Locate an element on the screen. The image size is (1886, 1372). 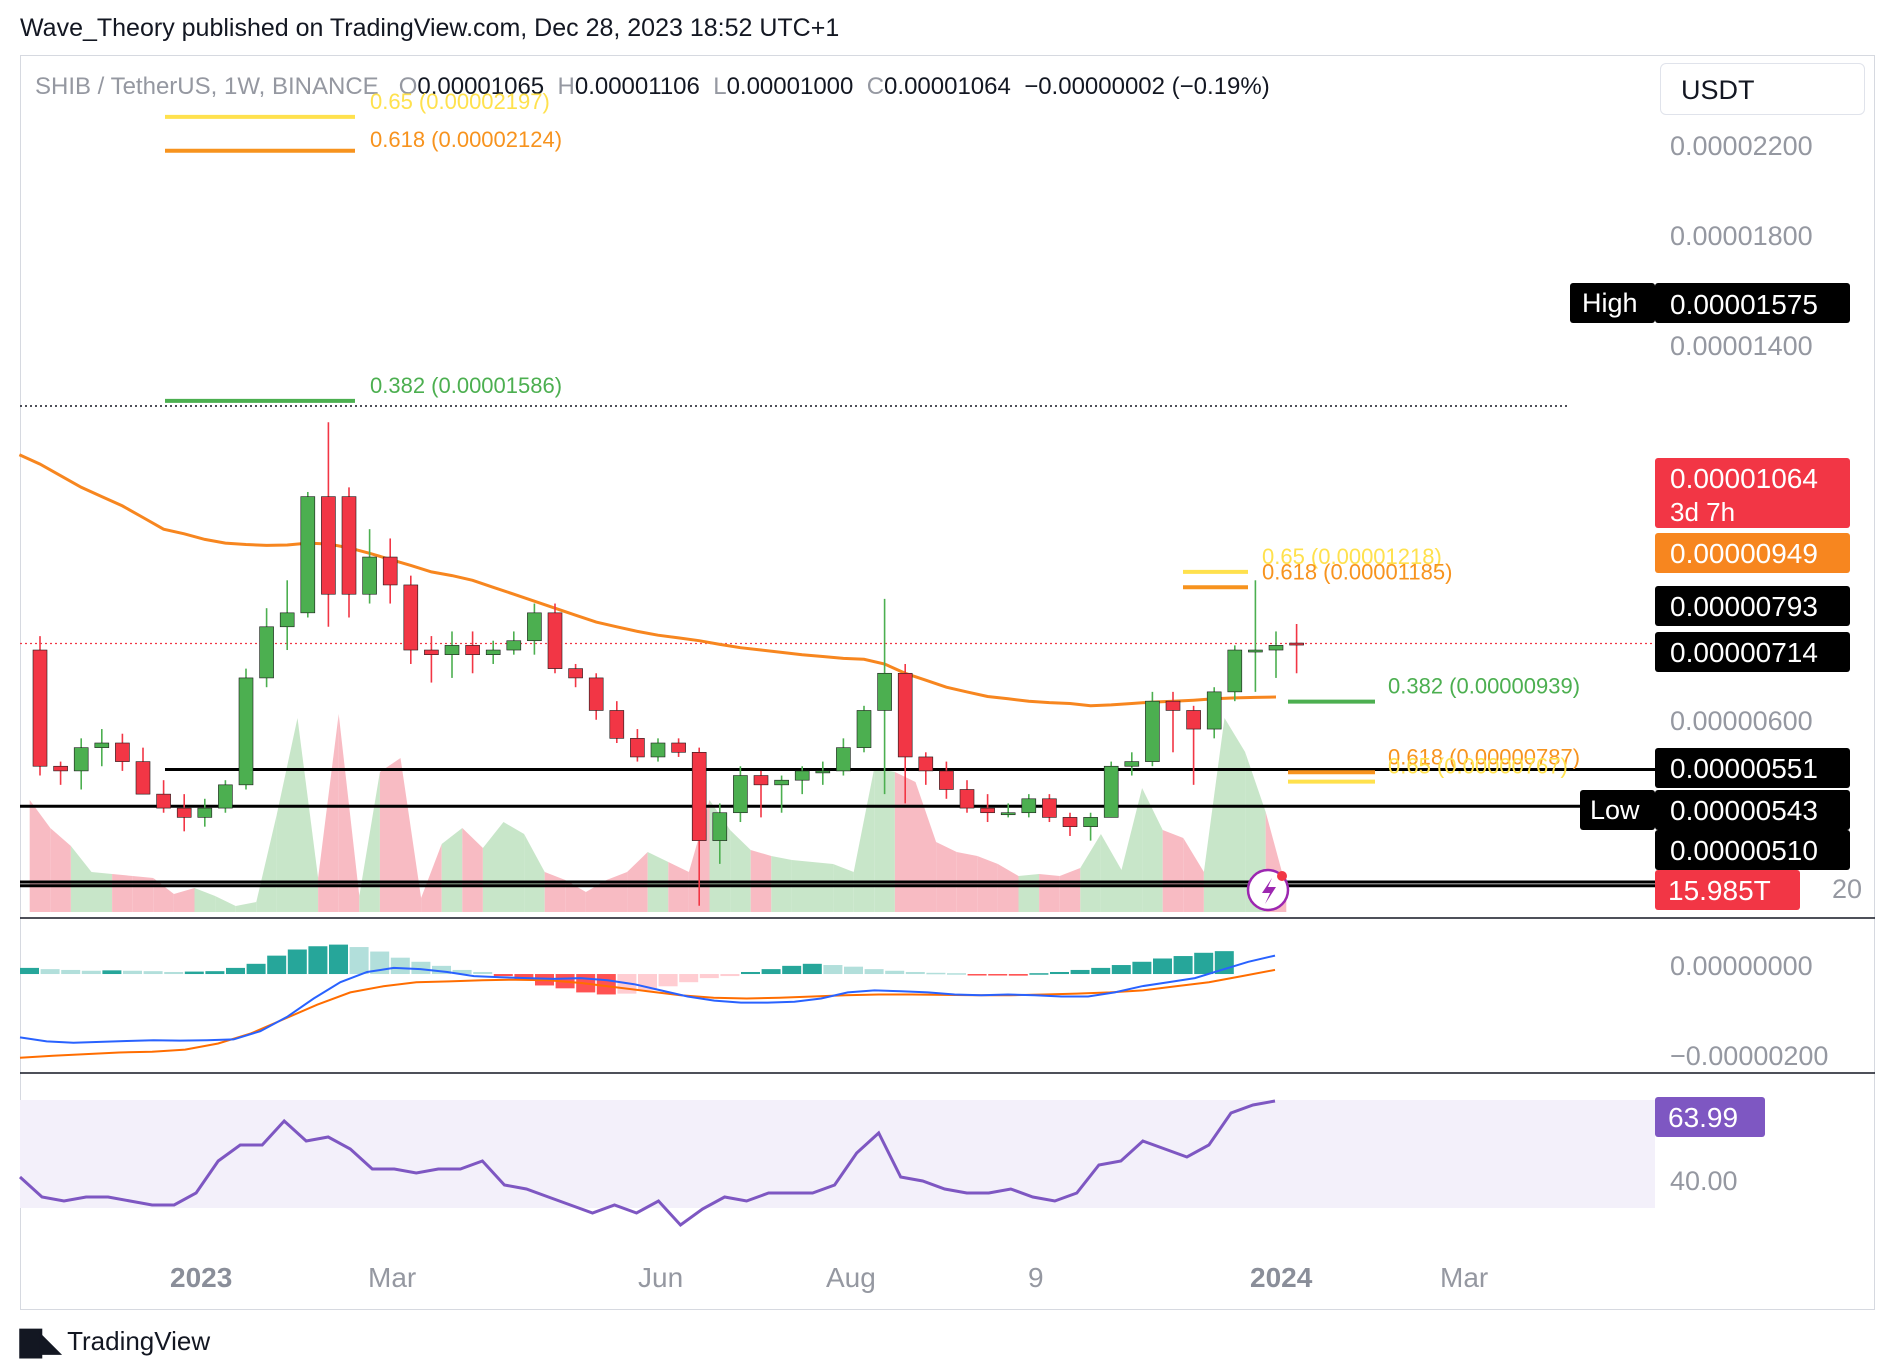
currency-button: USDT is located at coordinates (1762, 89).